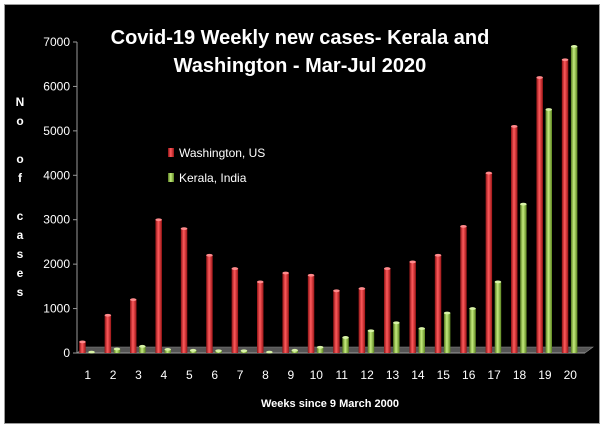 The width and height of the screenshot is (606, 430). I want to click on y-axis-label-char: a, so click(20, 235).